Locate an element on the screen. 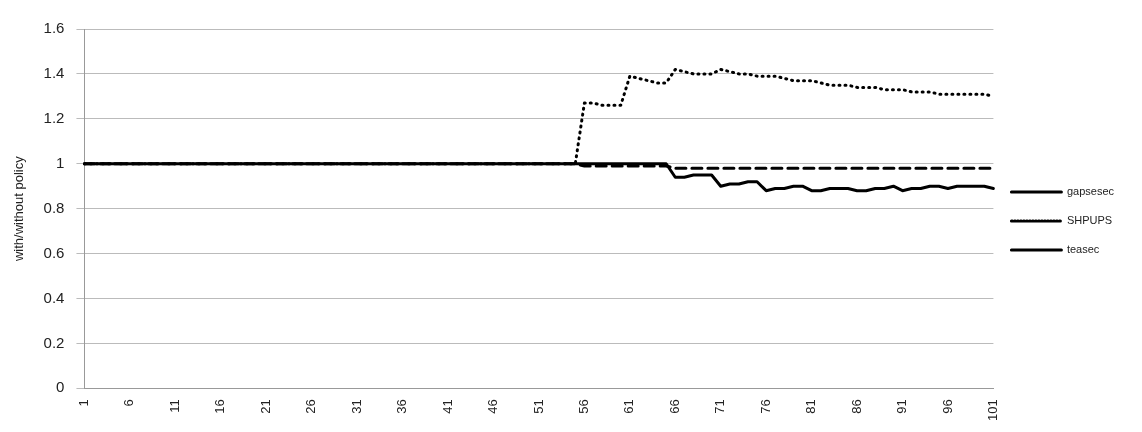 The image size is (1142, 432). x-tick-label: 71 is located at coordinates (720, 406).